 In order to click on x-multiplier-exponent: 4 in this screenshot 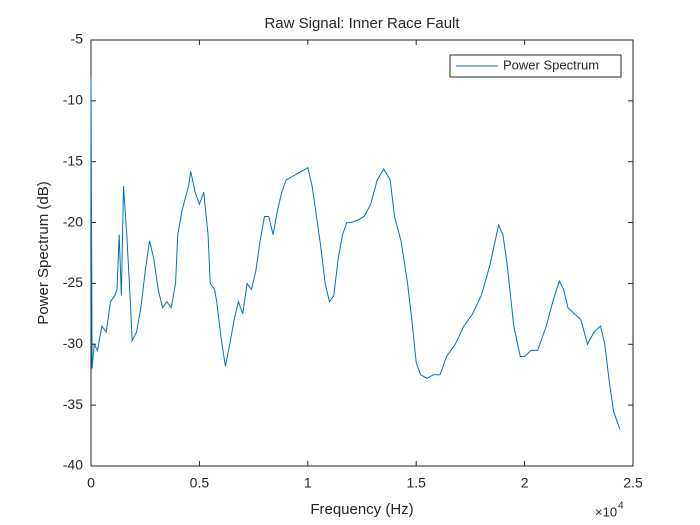, I will do `click(621, 506)`.